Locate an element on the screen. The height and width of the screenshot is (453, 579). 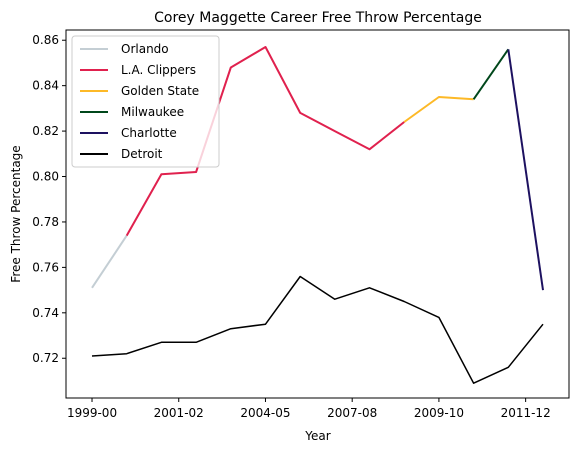
series-line-orlando is located at coordinates (109, 262).